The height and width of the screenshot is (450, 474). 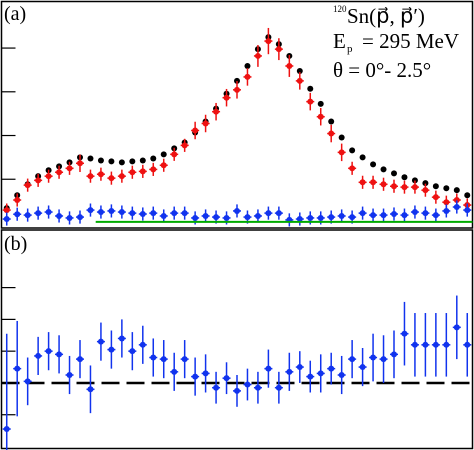 What do you see at coordinates (15, 244) in the screenshot?
I see `panel-label: (b)` at bounding box center [15, 244].